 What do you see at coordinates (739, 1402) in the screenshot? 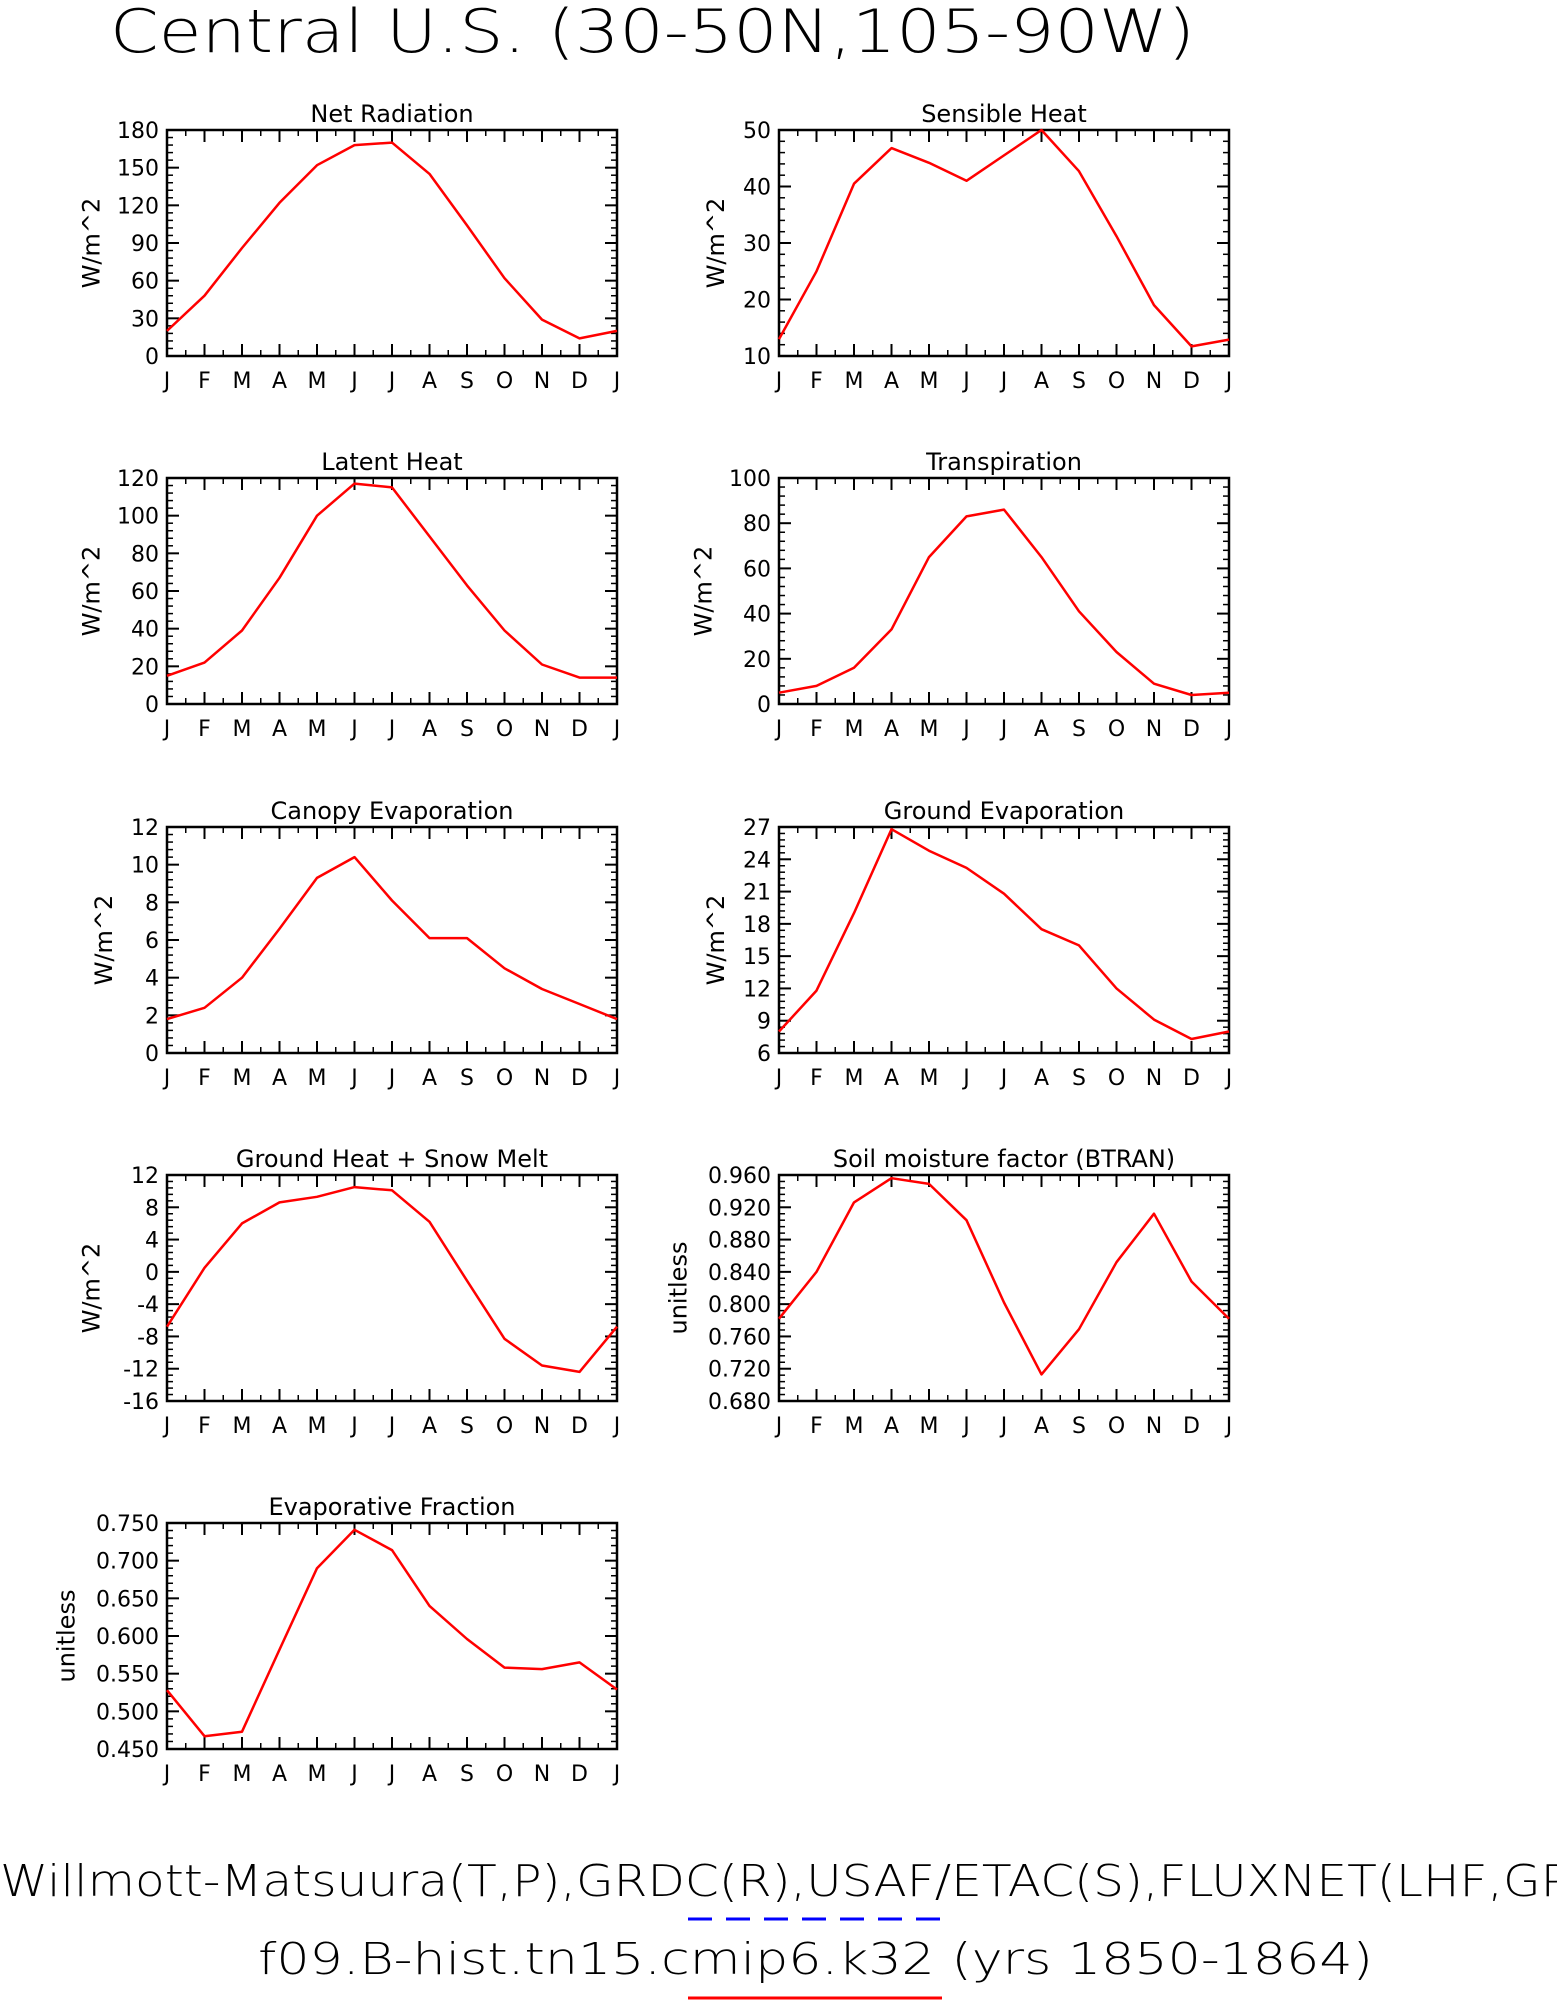
I see `y-tick-label: 0.680` at bounding box center [739, 1402].